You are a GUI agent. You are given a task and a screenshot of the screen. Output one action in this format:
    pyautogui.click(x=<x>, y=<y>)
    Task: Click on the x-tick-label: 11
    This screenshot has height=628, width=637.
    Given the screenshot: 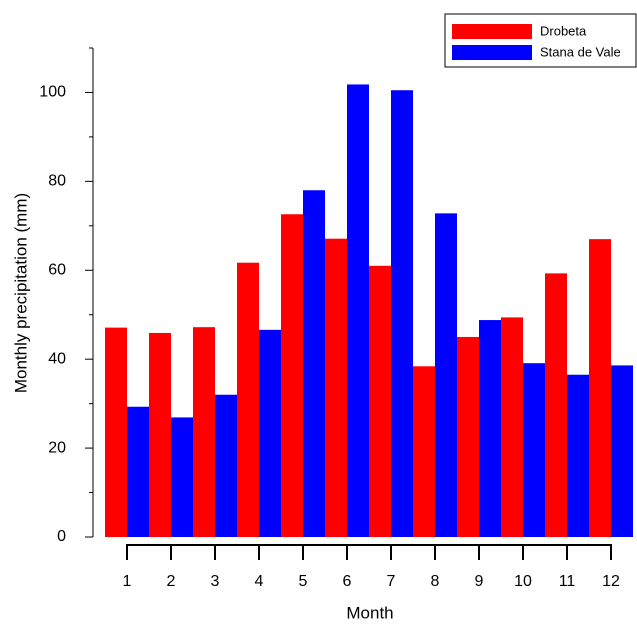 What is the action you would take?
    pyautogui.click(x=567, y=581)
    